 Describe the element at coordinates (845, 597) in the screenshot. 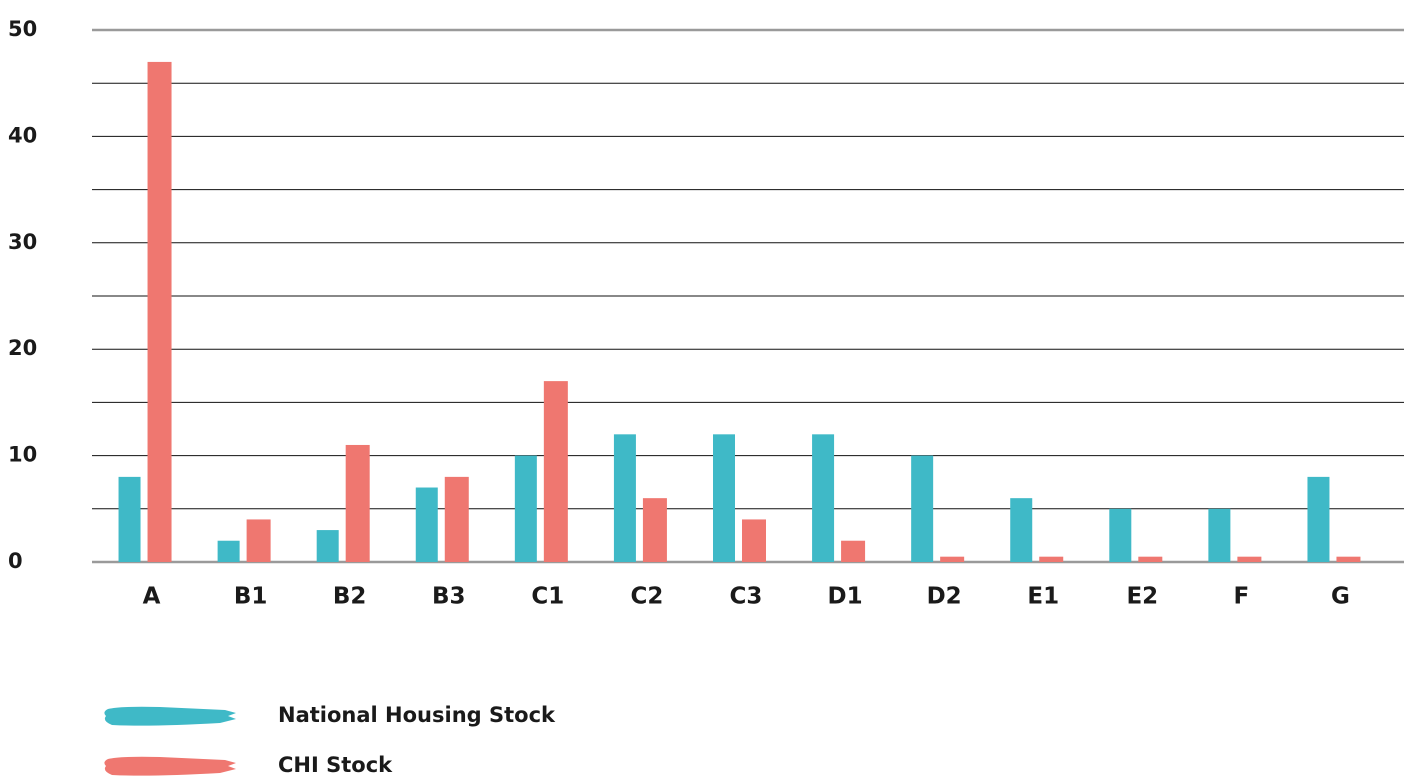

I see `x-tick-label: D1` at that location.